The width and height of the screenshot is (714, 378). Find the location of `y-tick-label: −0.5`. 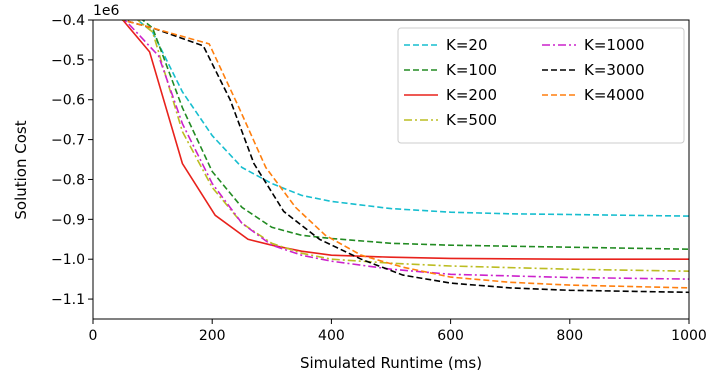

y-tick-label: −0.5 is located at coordinates (68, 61).